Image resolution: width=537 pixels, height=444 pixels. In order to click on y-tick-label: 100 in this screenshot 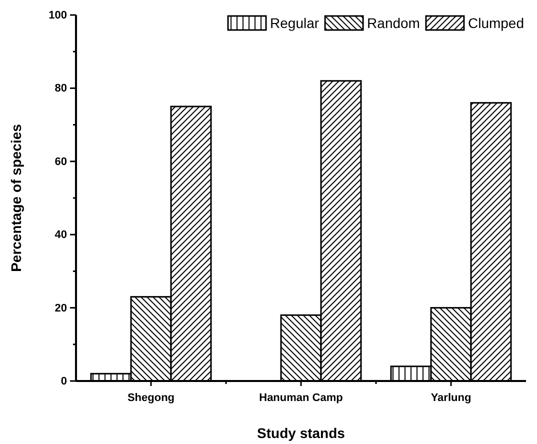, I will do `click(57, 16)`.